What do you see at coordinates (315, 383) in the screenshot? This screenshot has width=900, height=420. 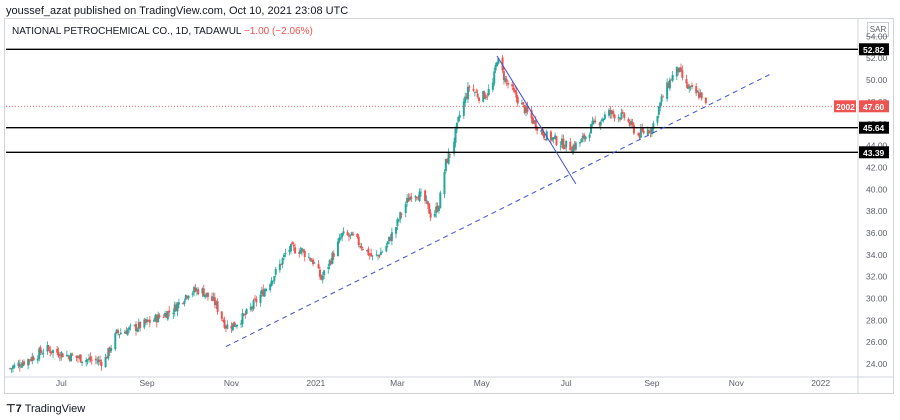 I see `x-tick-label: 2021` at bounding box center [315, 383].